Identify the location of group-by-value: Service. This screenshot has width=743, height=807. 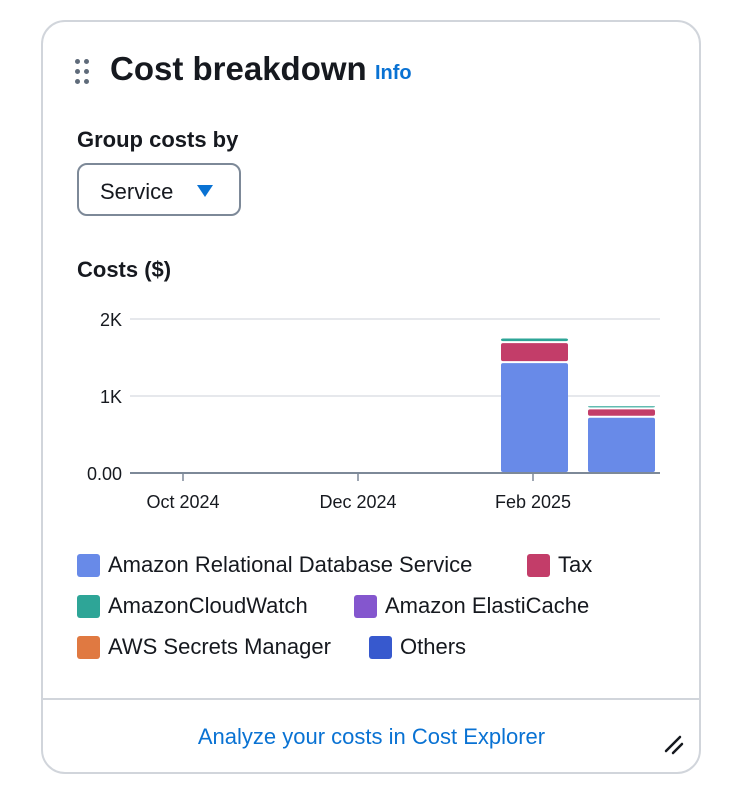
(137, 191).